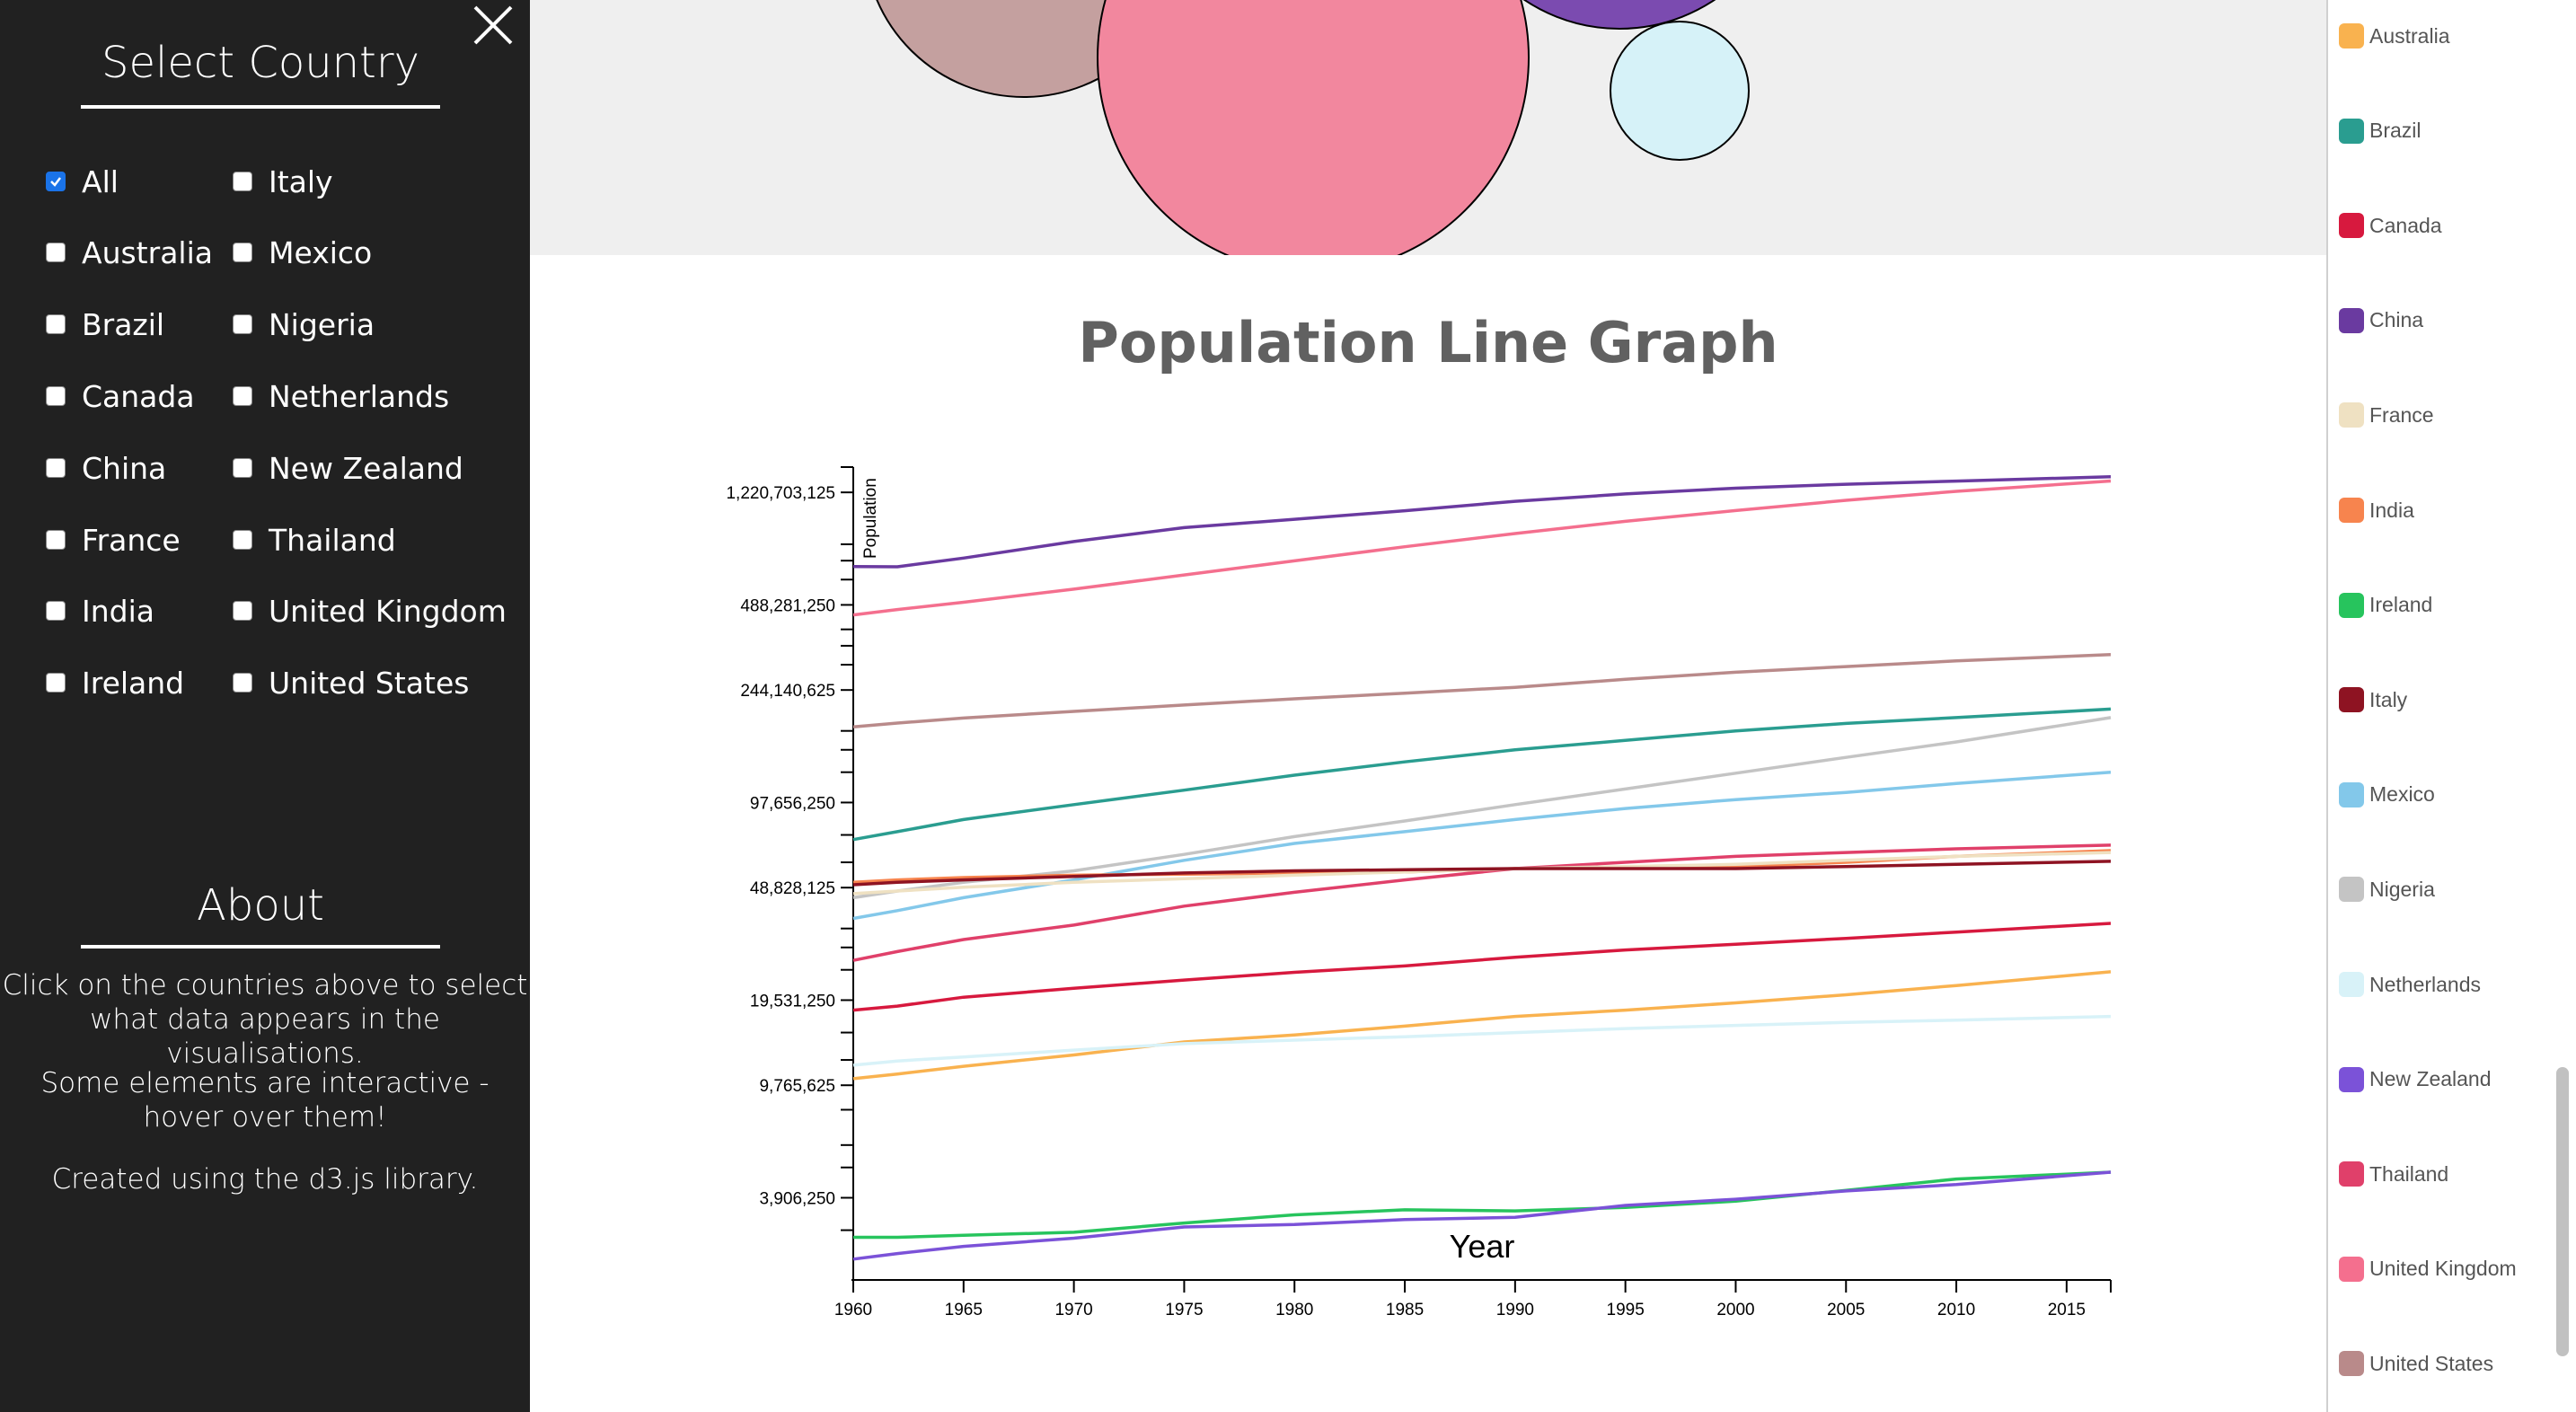 Image resolution: width=2576 pixels, height=1412 pixels. What do you see at coordinates (2409, 35) in the screenshot?
I see `legend-label: Australia` at bounding box center [2409, 35].